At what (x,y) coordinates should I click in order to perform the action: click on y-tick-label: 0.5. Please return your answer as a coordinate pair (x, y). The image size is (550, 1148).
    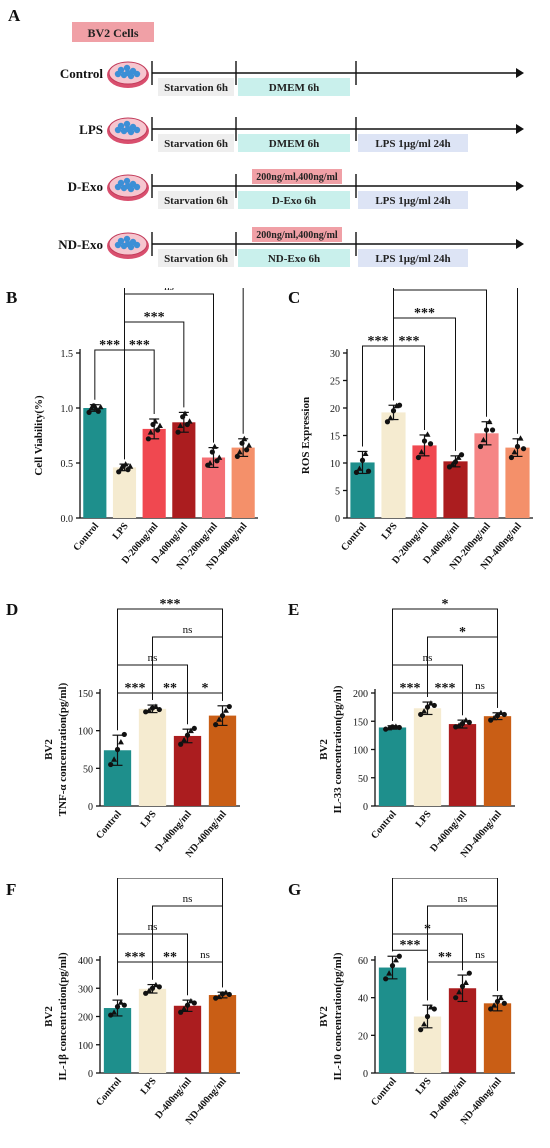
    Looking at the image, I should click on (67, 464).